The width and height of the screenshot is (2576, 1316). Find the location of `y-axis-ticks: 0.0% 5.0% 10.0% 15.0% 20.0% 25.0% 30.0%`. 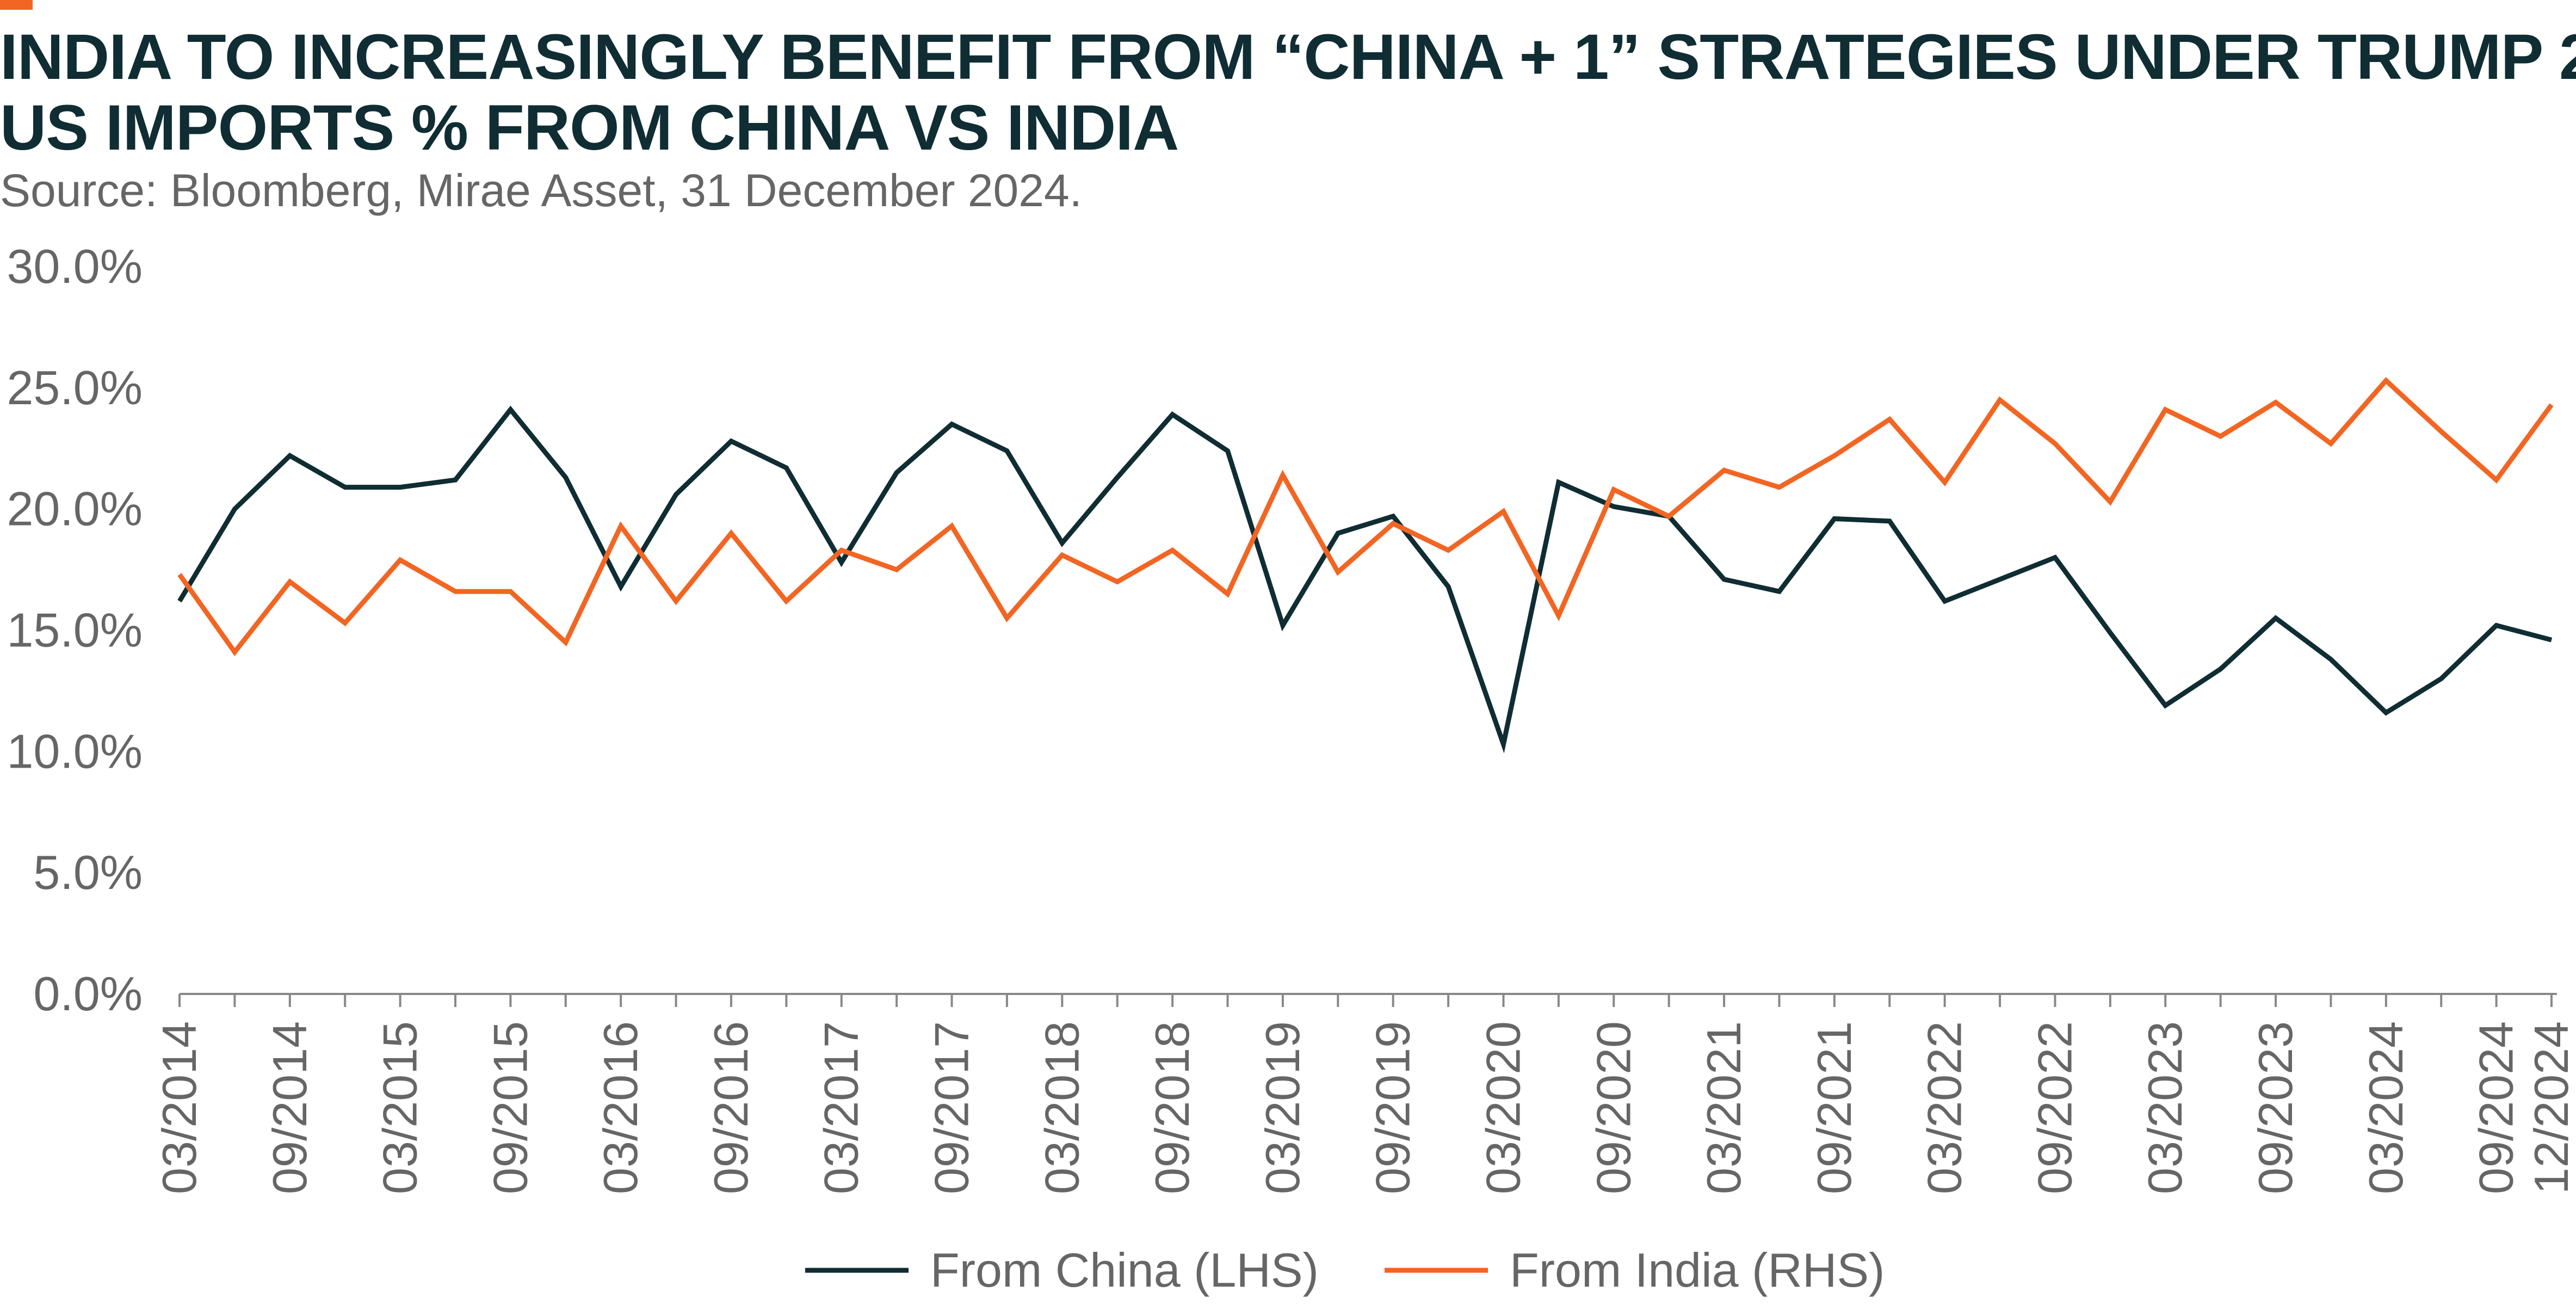

y-axis-ticks: 0.0% 5.0% 10.0% 15.0% 20.0% 25.0% 30.0% is located at coordinates (75, 630).